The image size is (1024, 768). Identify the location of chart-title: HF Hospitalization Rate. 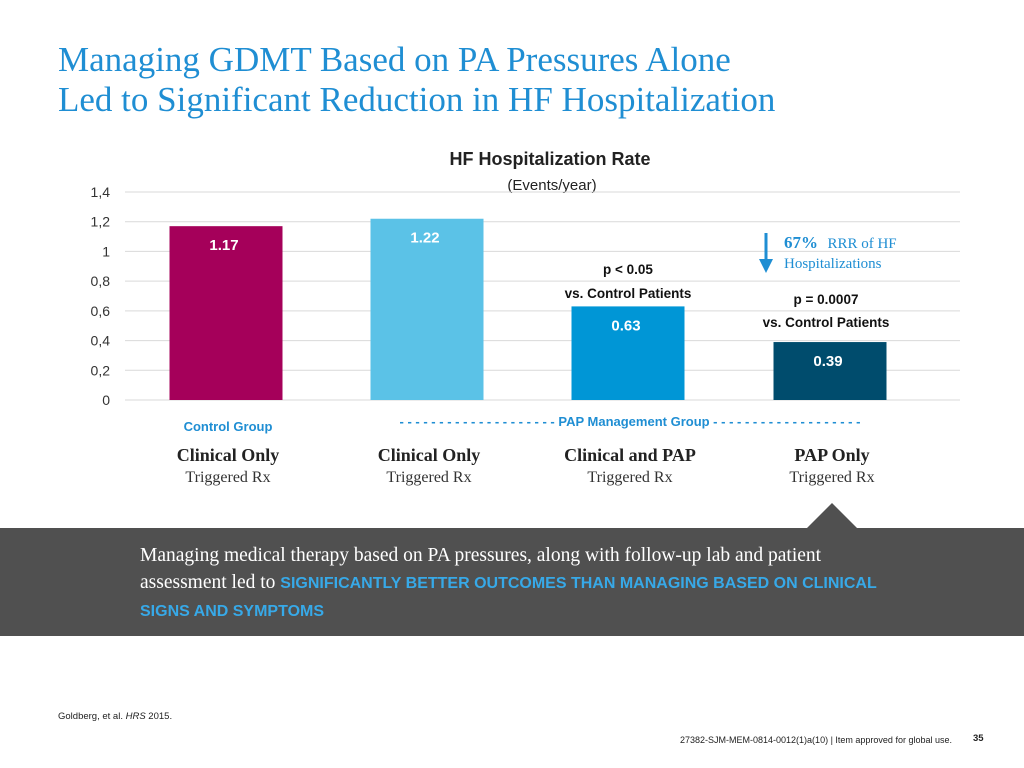
(549, 159).